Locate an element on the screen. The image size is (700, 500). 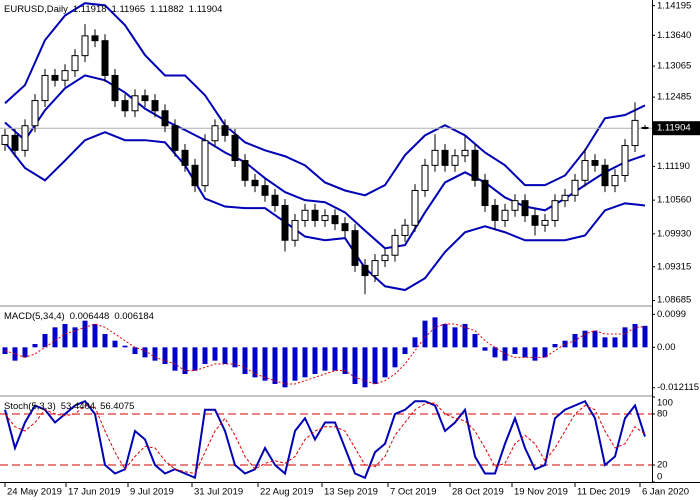
y-tick-label: 1.08685 is located at coordinates (674, 300).